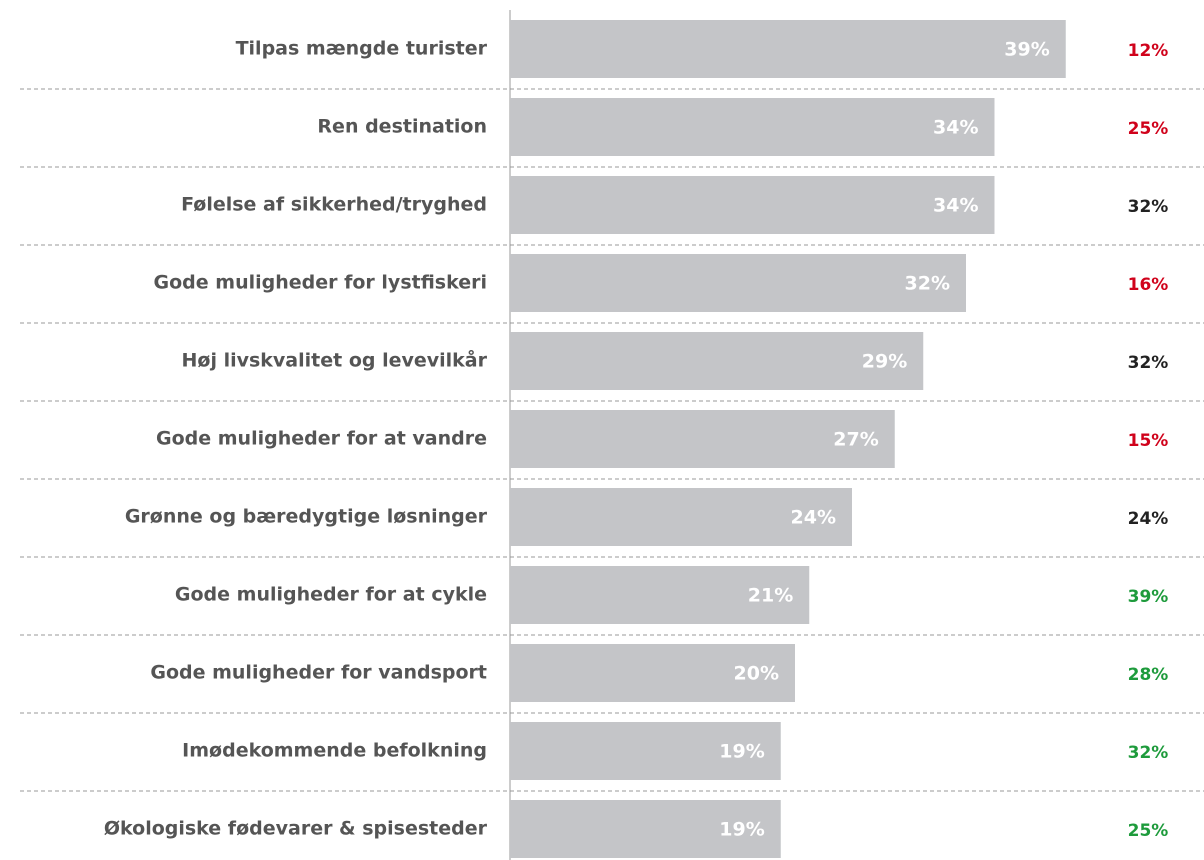  What do you see at coordinates (813, 518) in the screenshot?
I see `value-label: 24%` at bounding box center [813, 518].